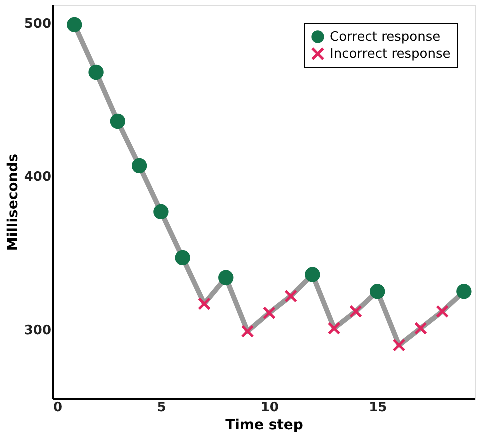  Describe the element at coordinates (265, 426) in the screenshot. I see `x-axis-title: Time step` at that location.